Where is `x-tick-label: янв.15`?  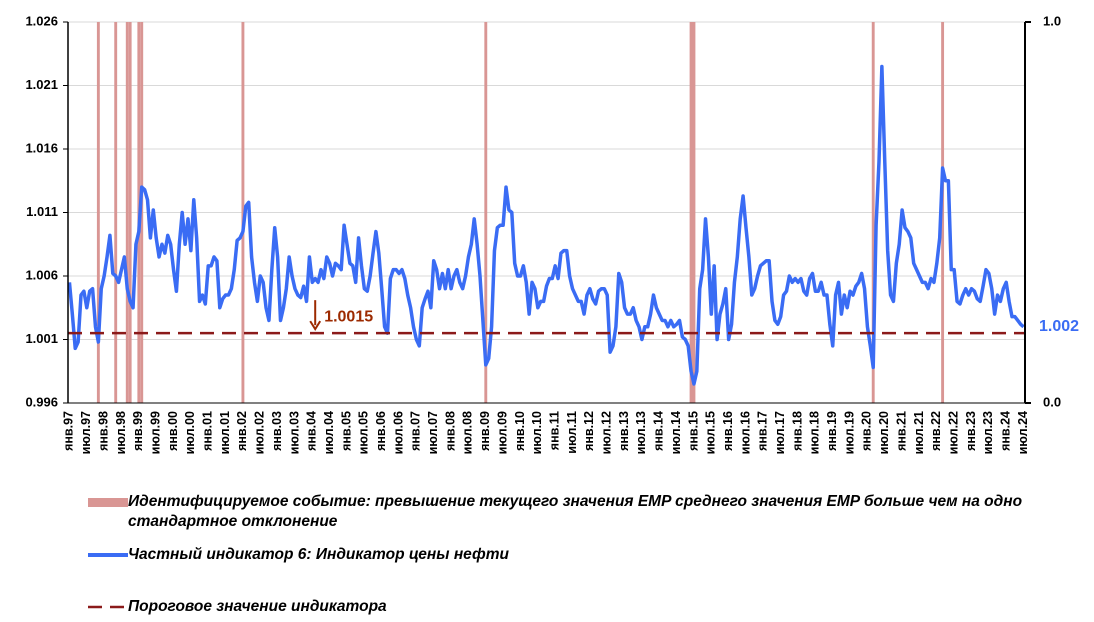 x-tick-label: янв.15 is located at coordinates (693, 431).